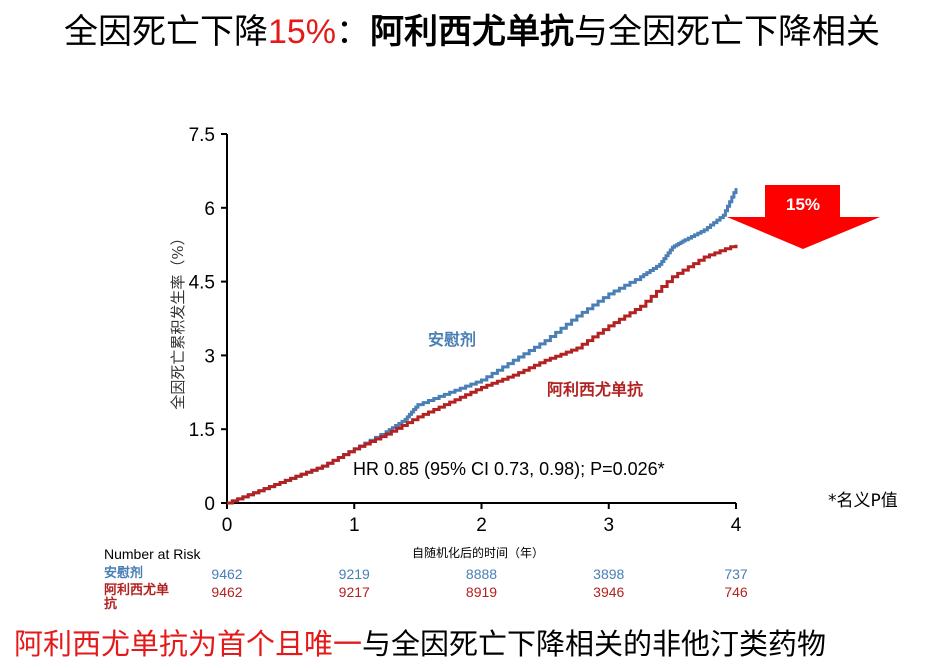 This screenshot has width=944, height=668. I want to click on risk-value: 737, so click(736, 574).